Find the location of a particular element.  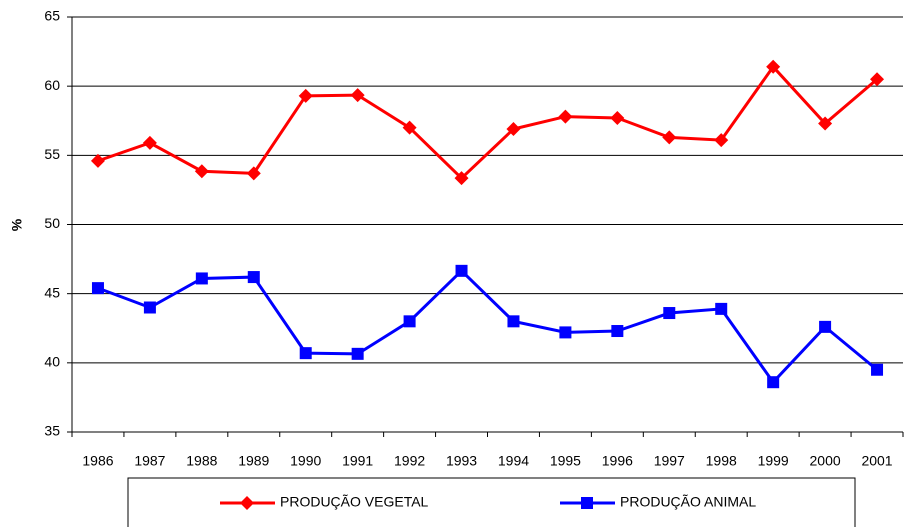

legend-label: PRODUÇÃO ANIMAL is located at coordinates (688, 502).